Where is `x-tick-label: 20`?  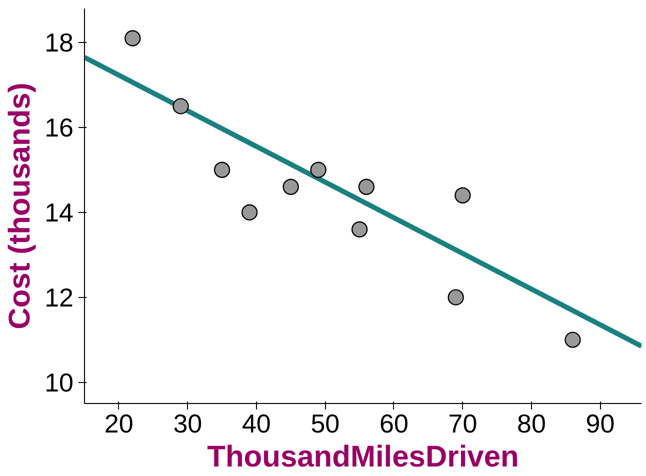 x-tick-label: 20 is located at coordinates (119, 423).